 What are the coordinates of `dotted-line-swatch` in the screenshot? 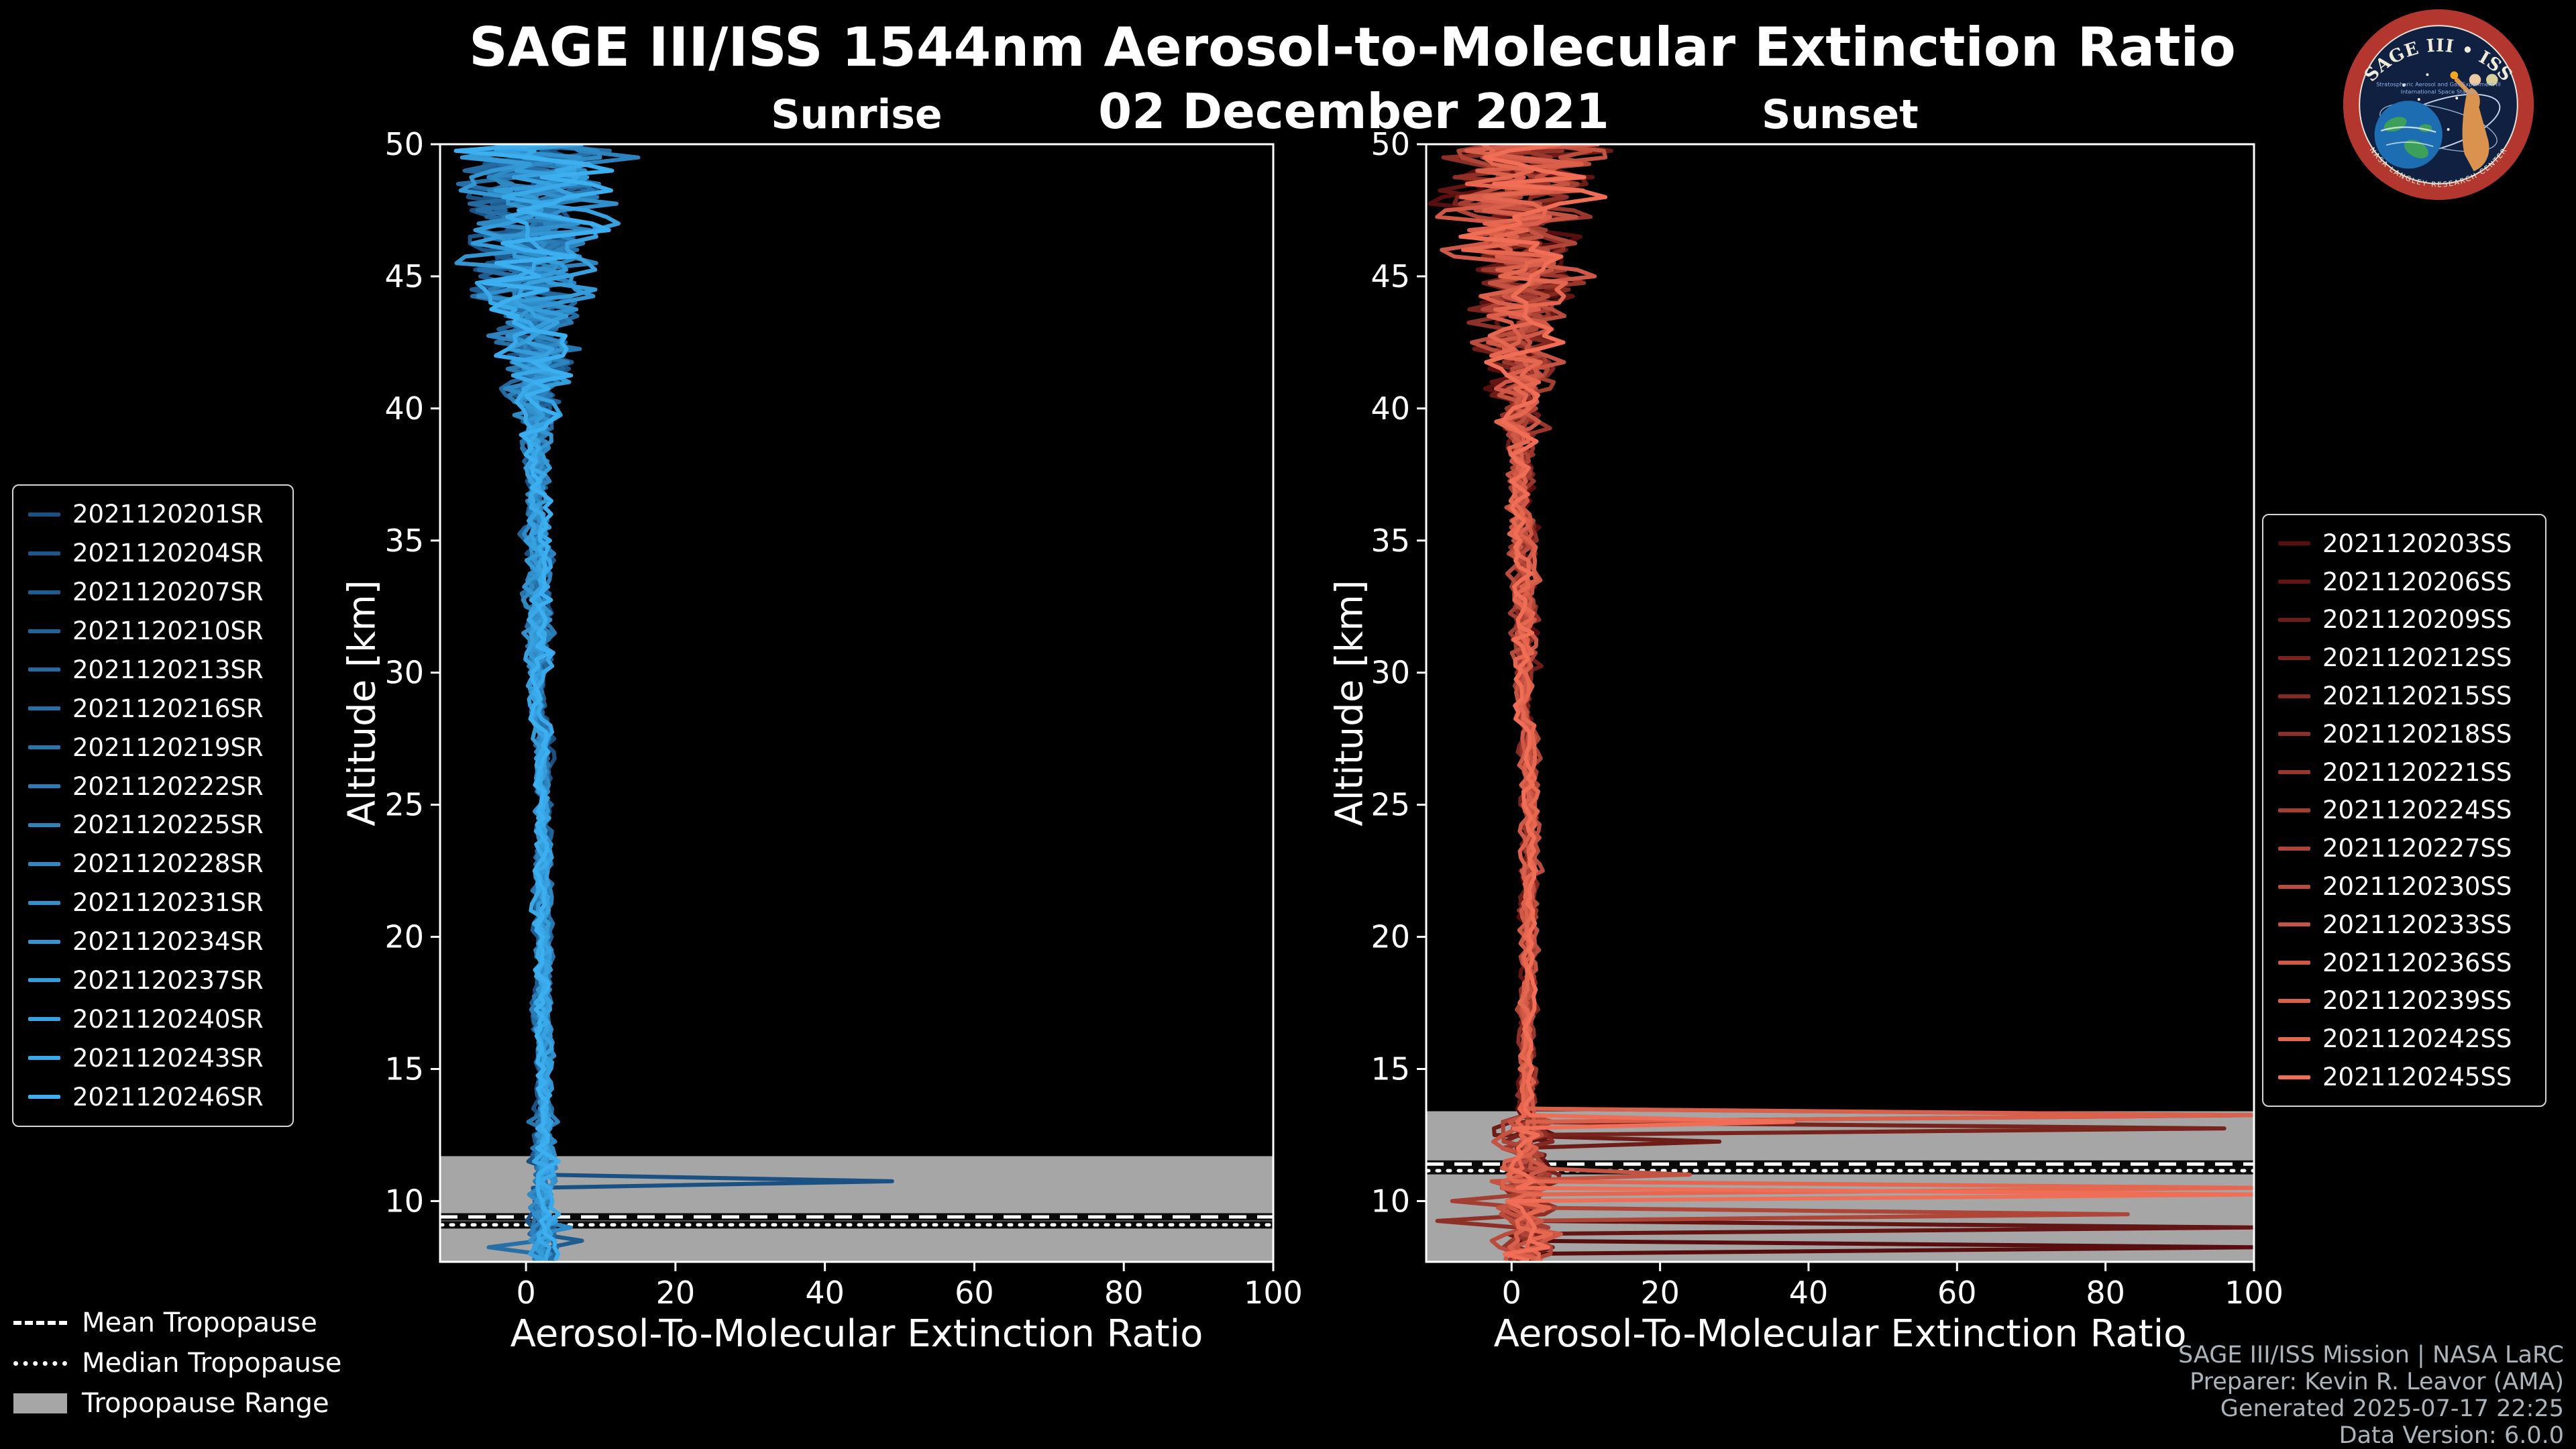 It's located at (40, 1363).